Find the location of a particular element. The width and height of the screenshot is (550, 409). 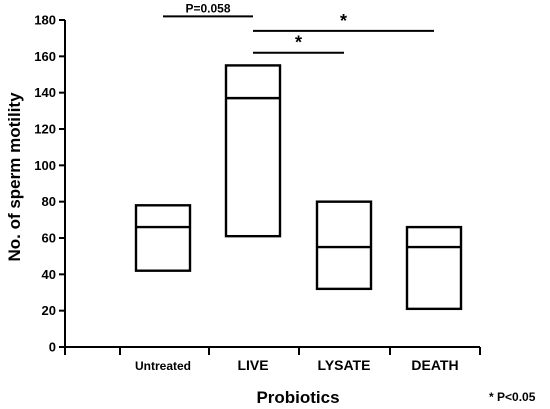

x-category-label-lysate: LYSATE is located at coordinates (344, 365).